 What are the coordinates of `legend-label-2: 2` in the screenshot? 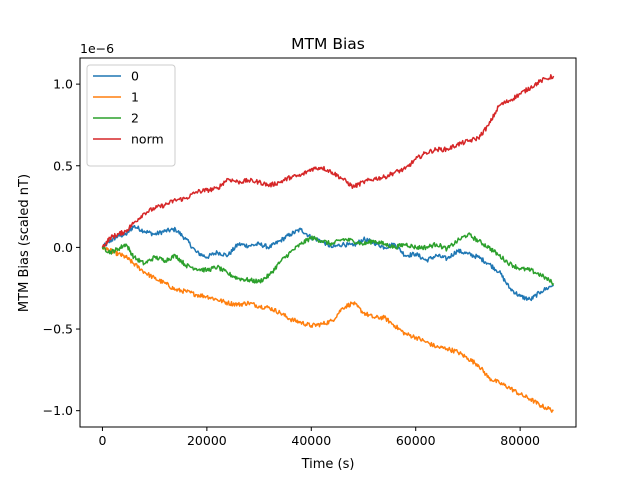 It's located at (135, 118).